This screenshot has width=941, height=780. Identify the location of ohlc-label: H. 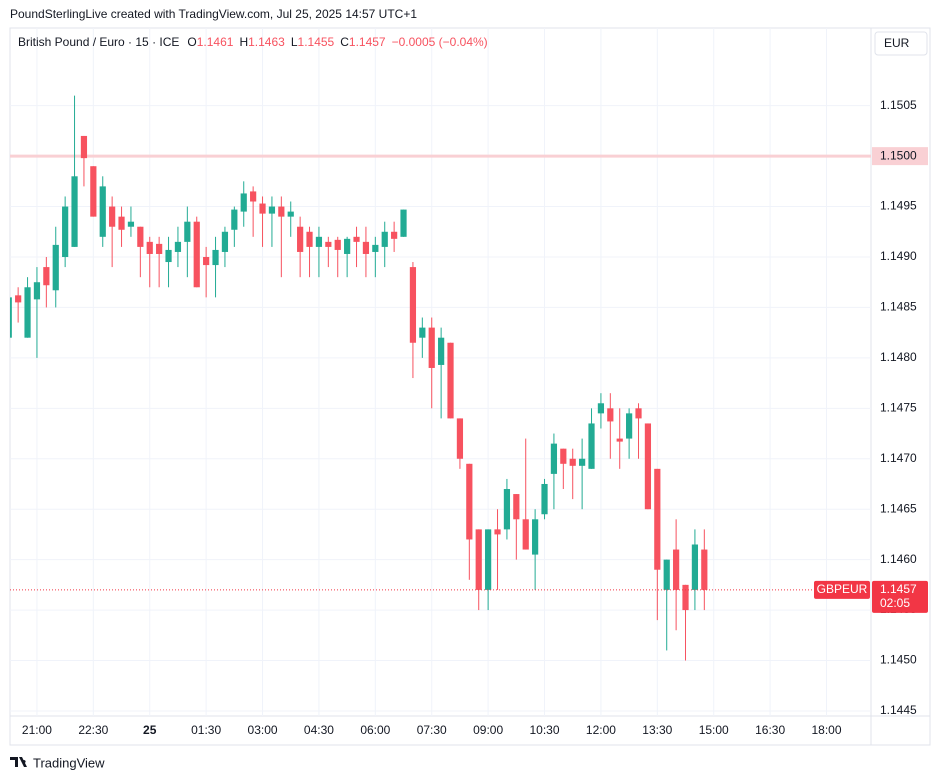
(243, 42).